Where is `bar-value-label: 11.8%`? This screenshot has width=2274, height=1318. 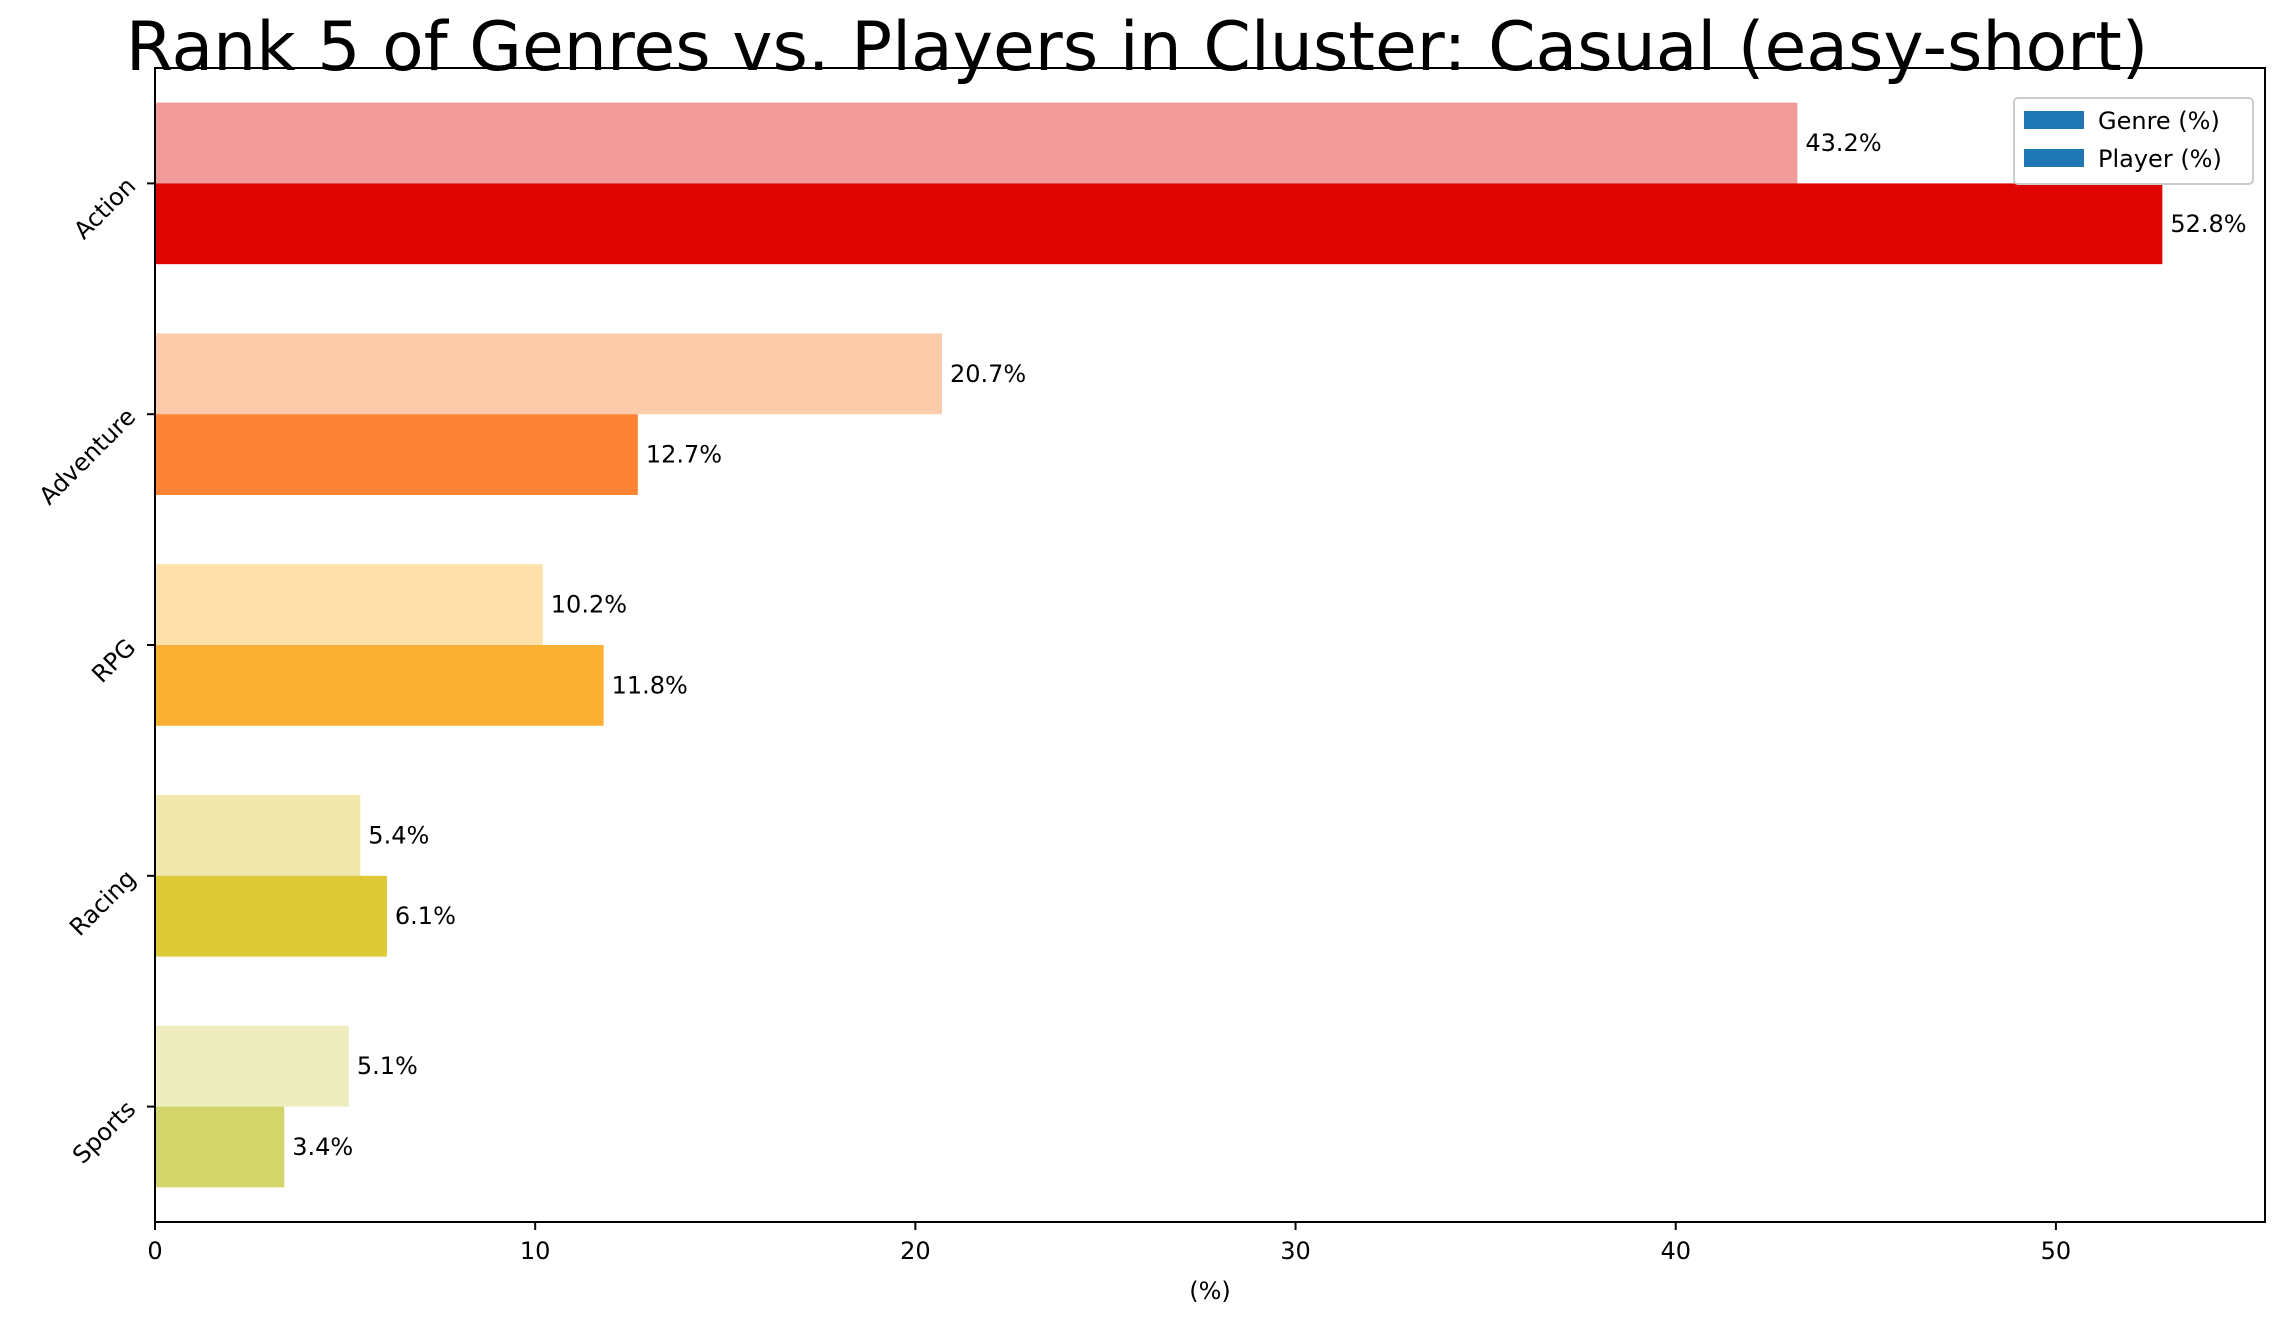 bar-value-label: 11.8% is located at coordinates (650, 685).